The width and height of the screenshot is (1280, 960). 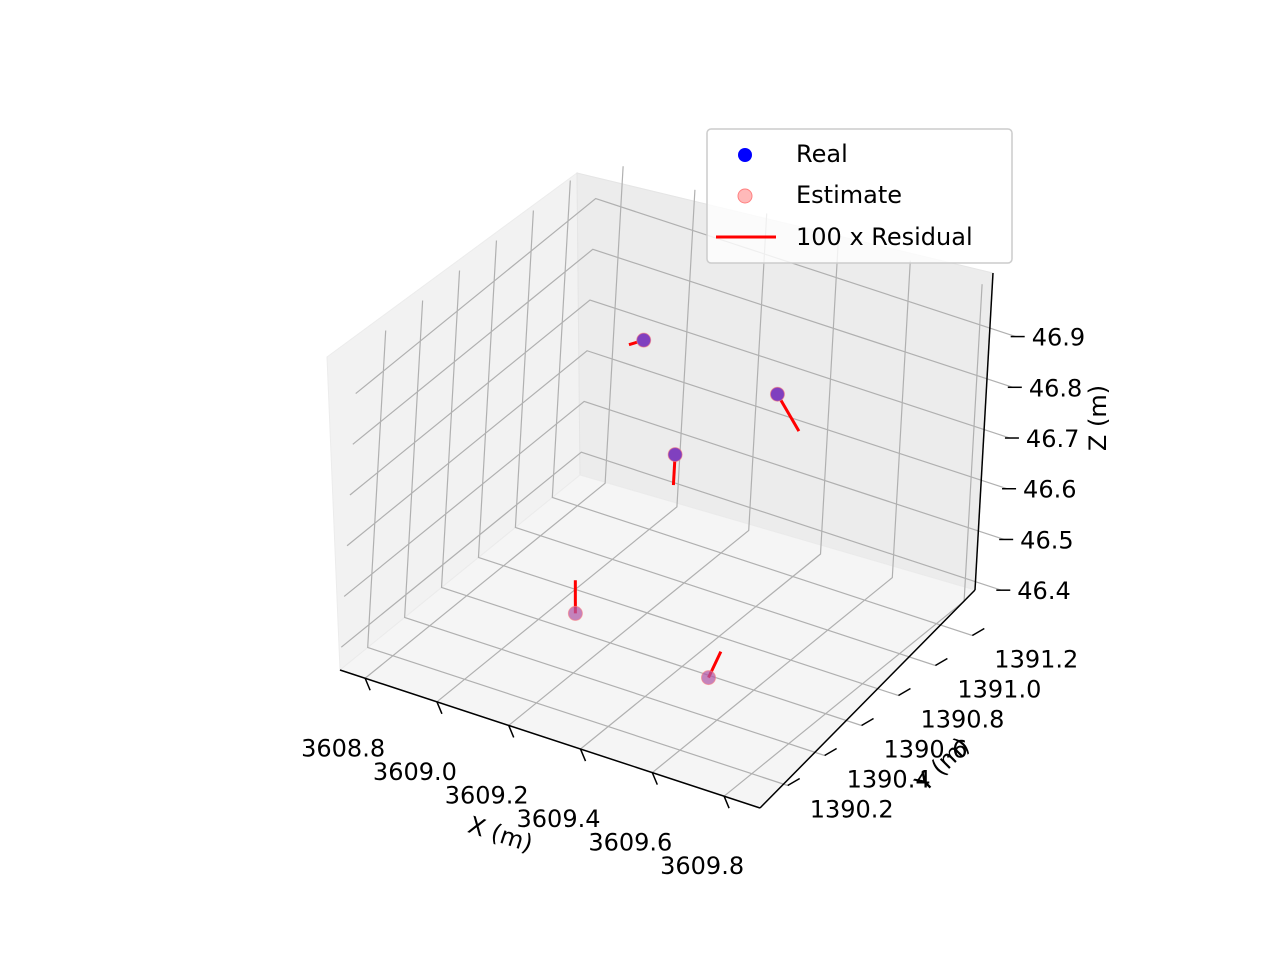 What do you see at coordinates (745, 155) in the screenshot?
I see `legend-marker-real` at bounding box center [745, 155].